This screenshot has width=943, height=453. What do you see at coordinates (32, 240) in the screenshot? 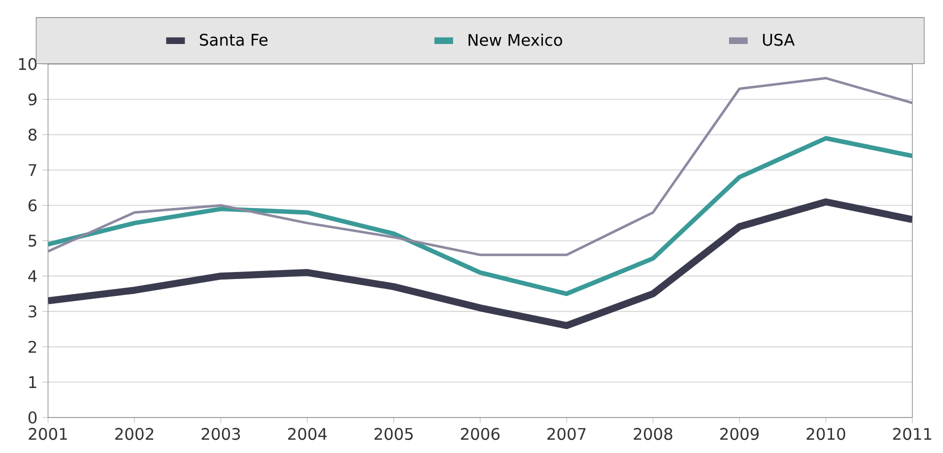
I see `y-tick-label: 5` at bounding box center [32, 240].